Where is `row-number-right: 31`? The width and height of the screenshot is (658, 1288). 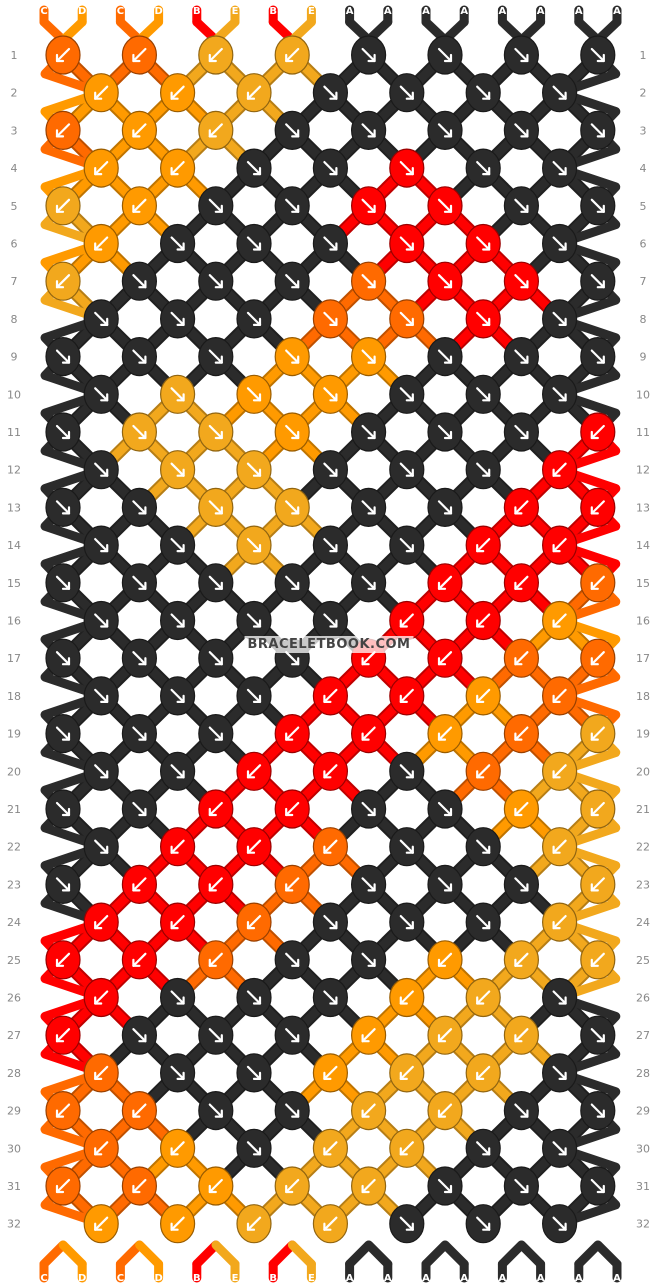 row-number-right: 31 is located at coordinates (643, 1186).